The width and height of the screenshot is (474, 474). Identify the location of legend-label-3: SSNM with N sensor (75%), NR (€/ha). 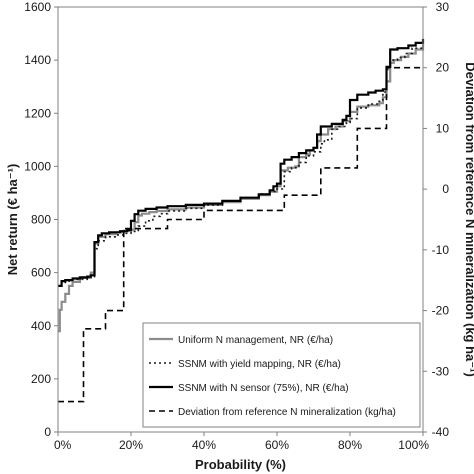
(263, 388).